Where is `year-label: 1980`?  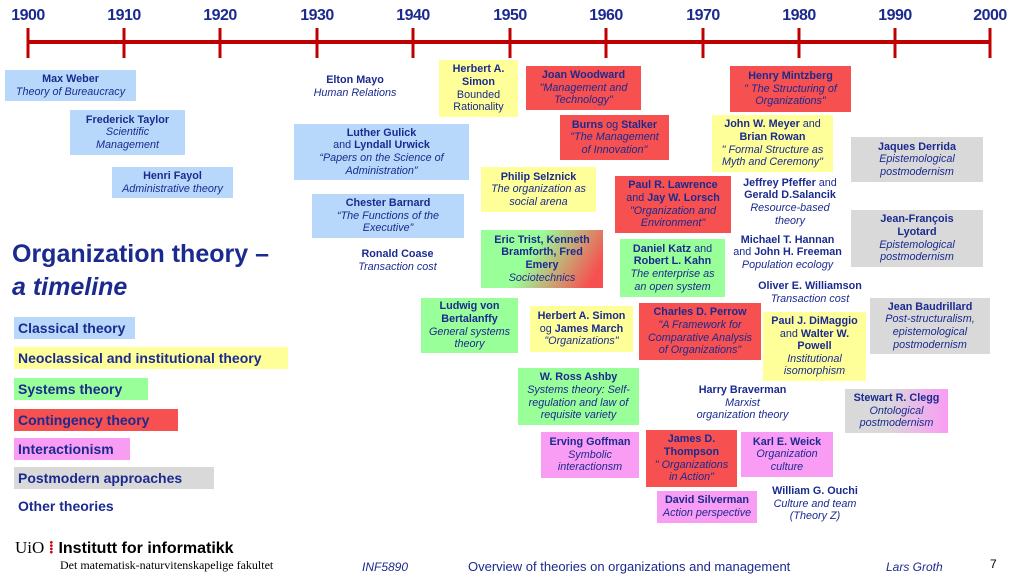 year-label: 1980 is located at coordinates (799, 15).